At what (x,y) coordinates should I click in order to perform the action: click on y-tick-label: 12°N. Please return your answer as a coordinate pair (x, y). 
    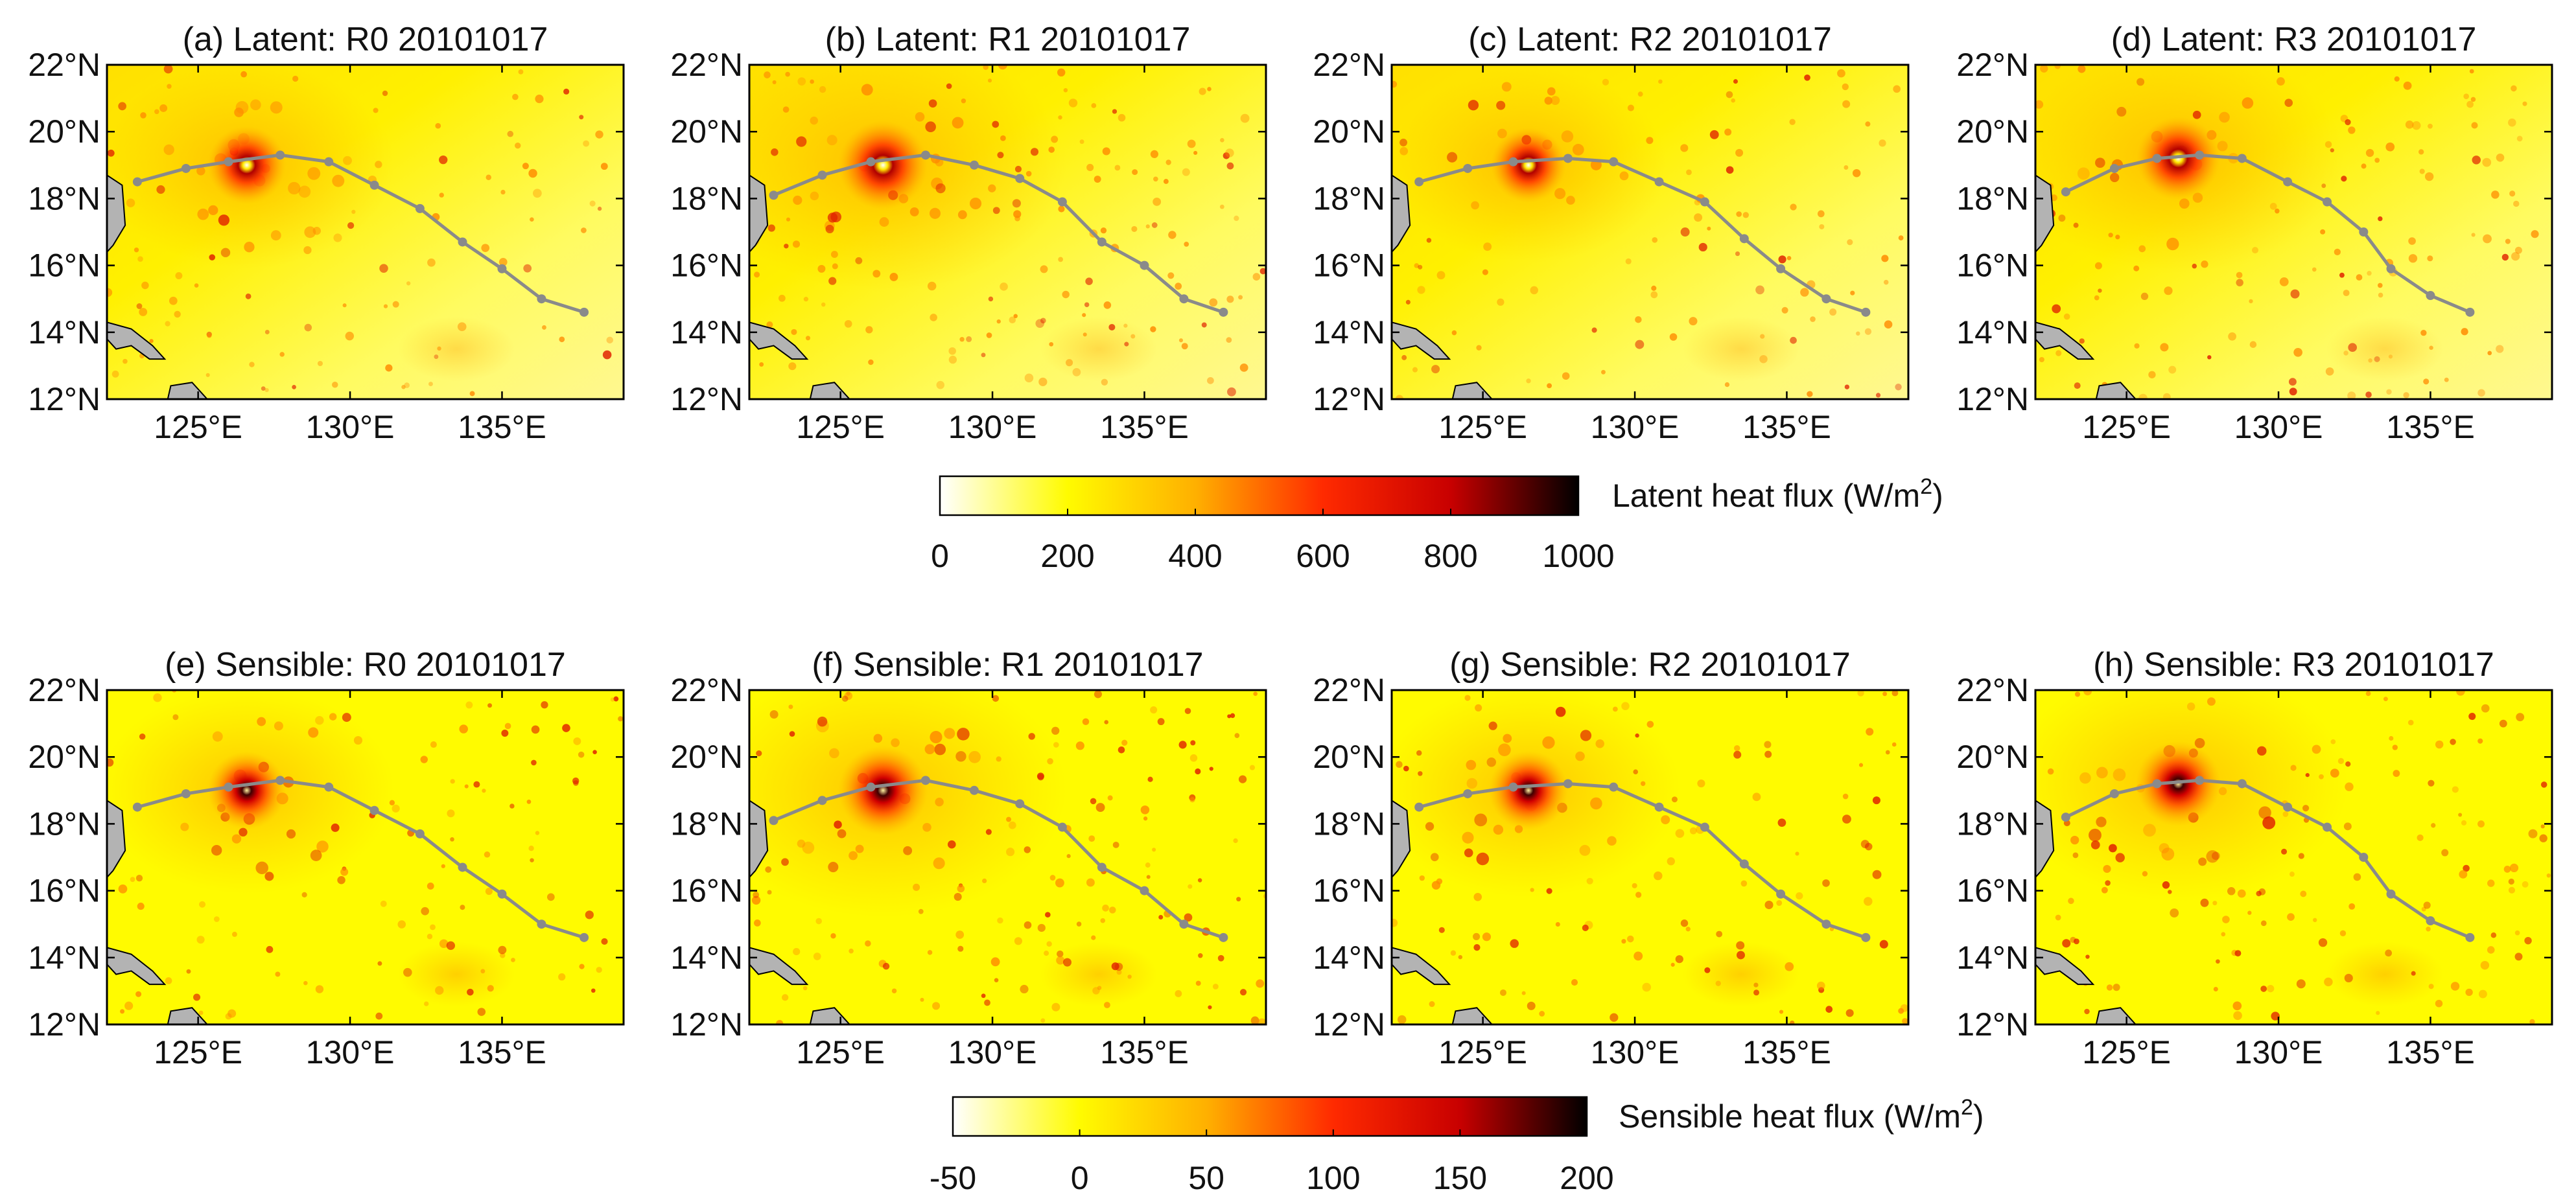
    Looking at the image, I should click on (1992, 399).